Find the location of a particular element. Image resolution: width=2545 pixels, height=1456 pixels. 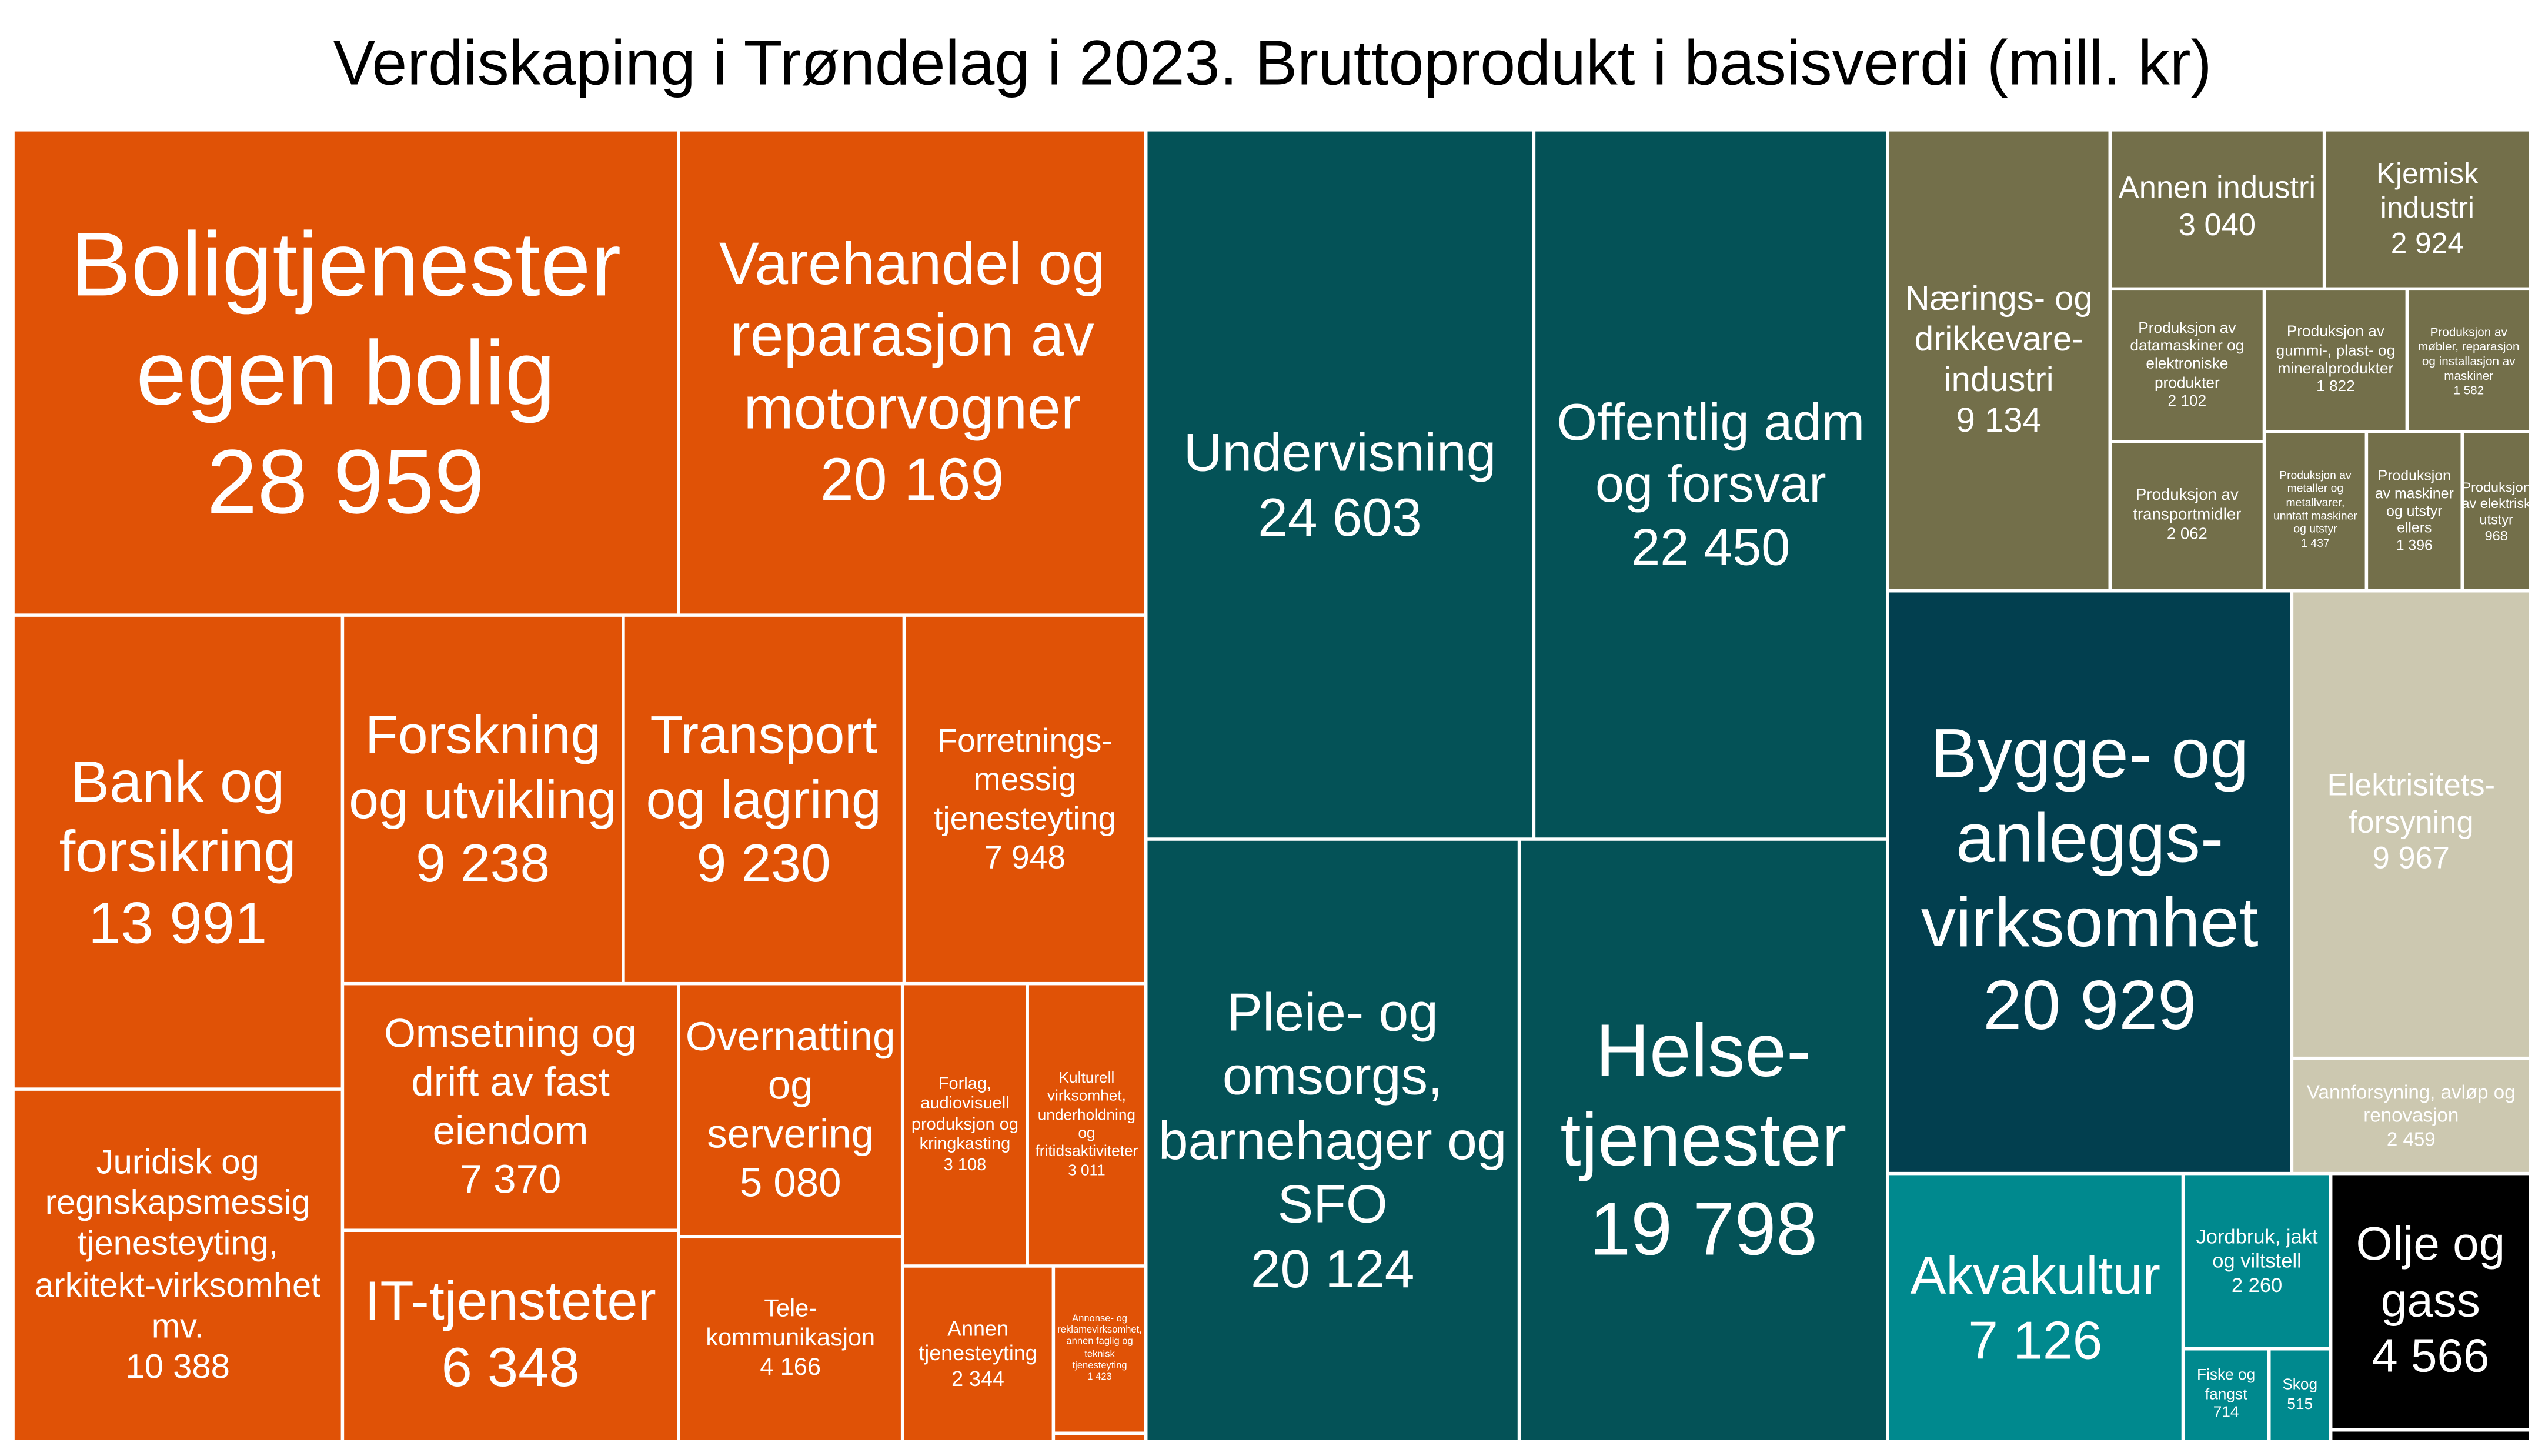

cell-value: 3 011 is located at coordinates (1086, 1170).